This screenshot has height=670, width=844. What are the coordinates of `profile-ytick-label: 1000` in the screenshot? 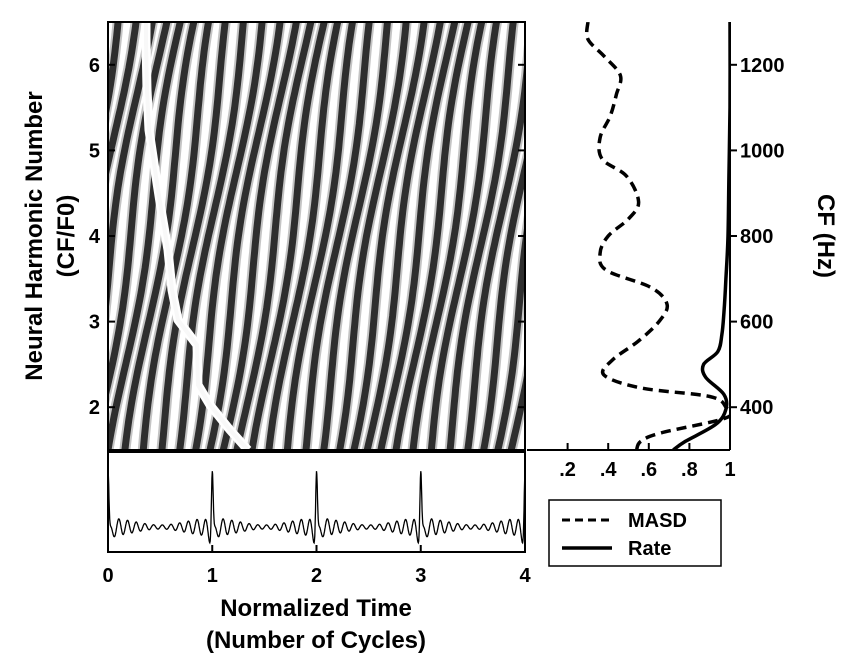 It's located at (762, 151).